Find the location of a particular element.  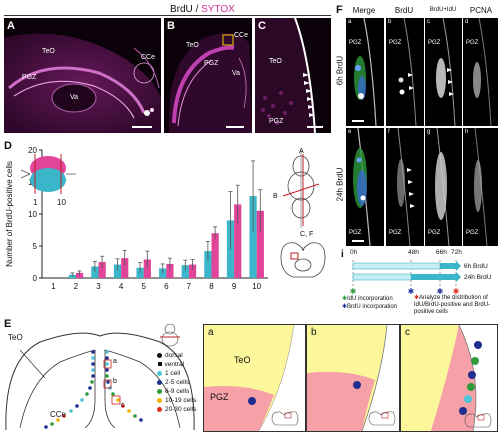

panel-a-label: A is located at coordinates (11, 26).